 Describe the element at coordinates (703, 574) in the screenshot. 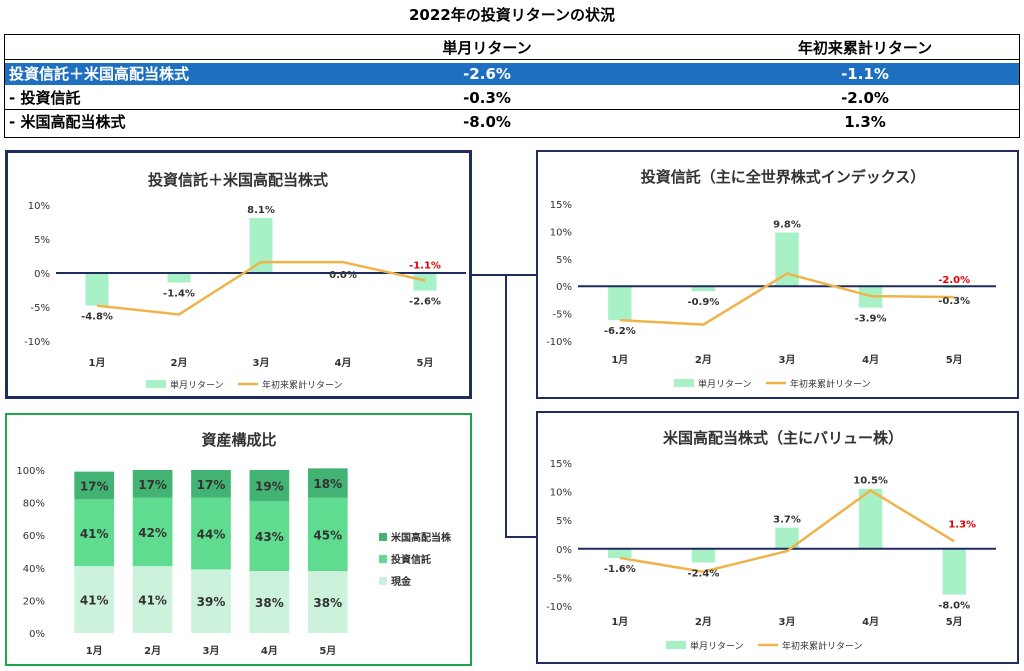

I see `bar-data-label: -2.4%` at that location.